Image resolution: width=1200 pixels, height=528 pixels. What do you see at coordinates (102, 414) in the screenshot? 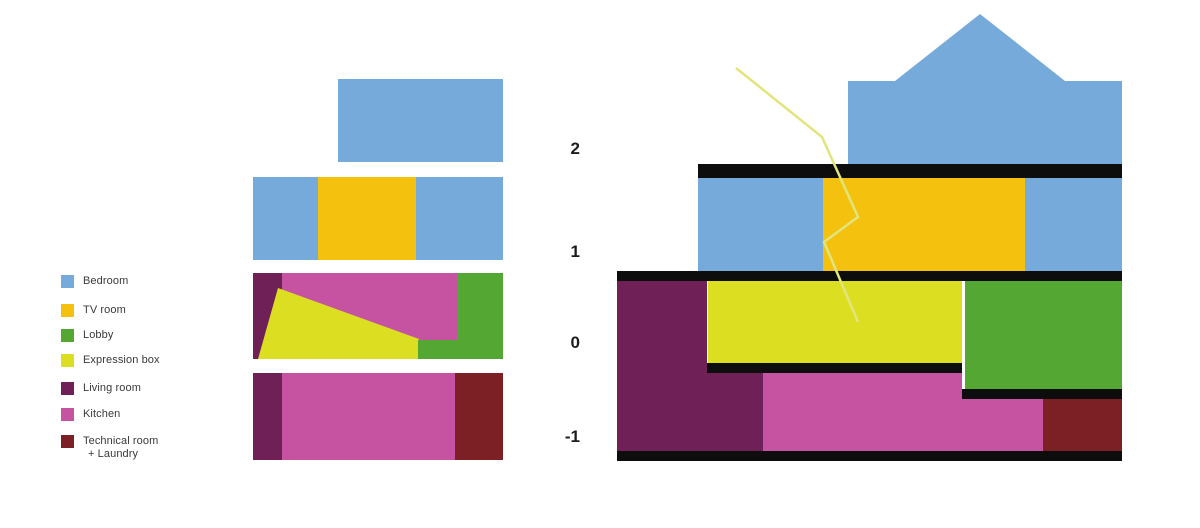
I see `legend-label-kitchen: Kitchen` at bounding box center [102, 414].